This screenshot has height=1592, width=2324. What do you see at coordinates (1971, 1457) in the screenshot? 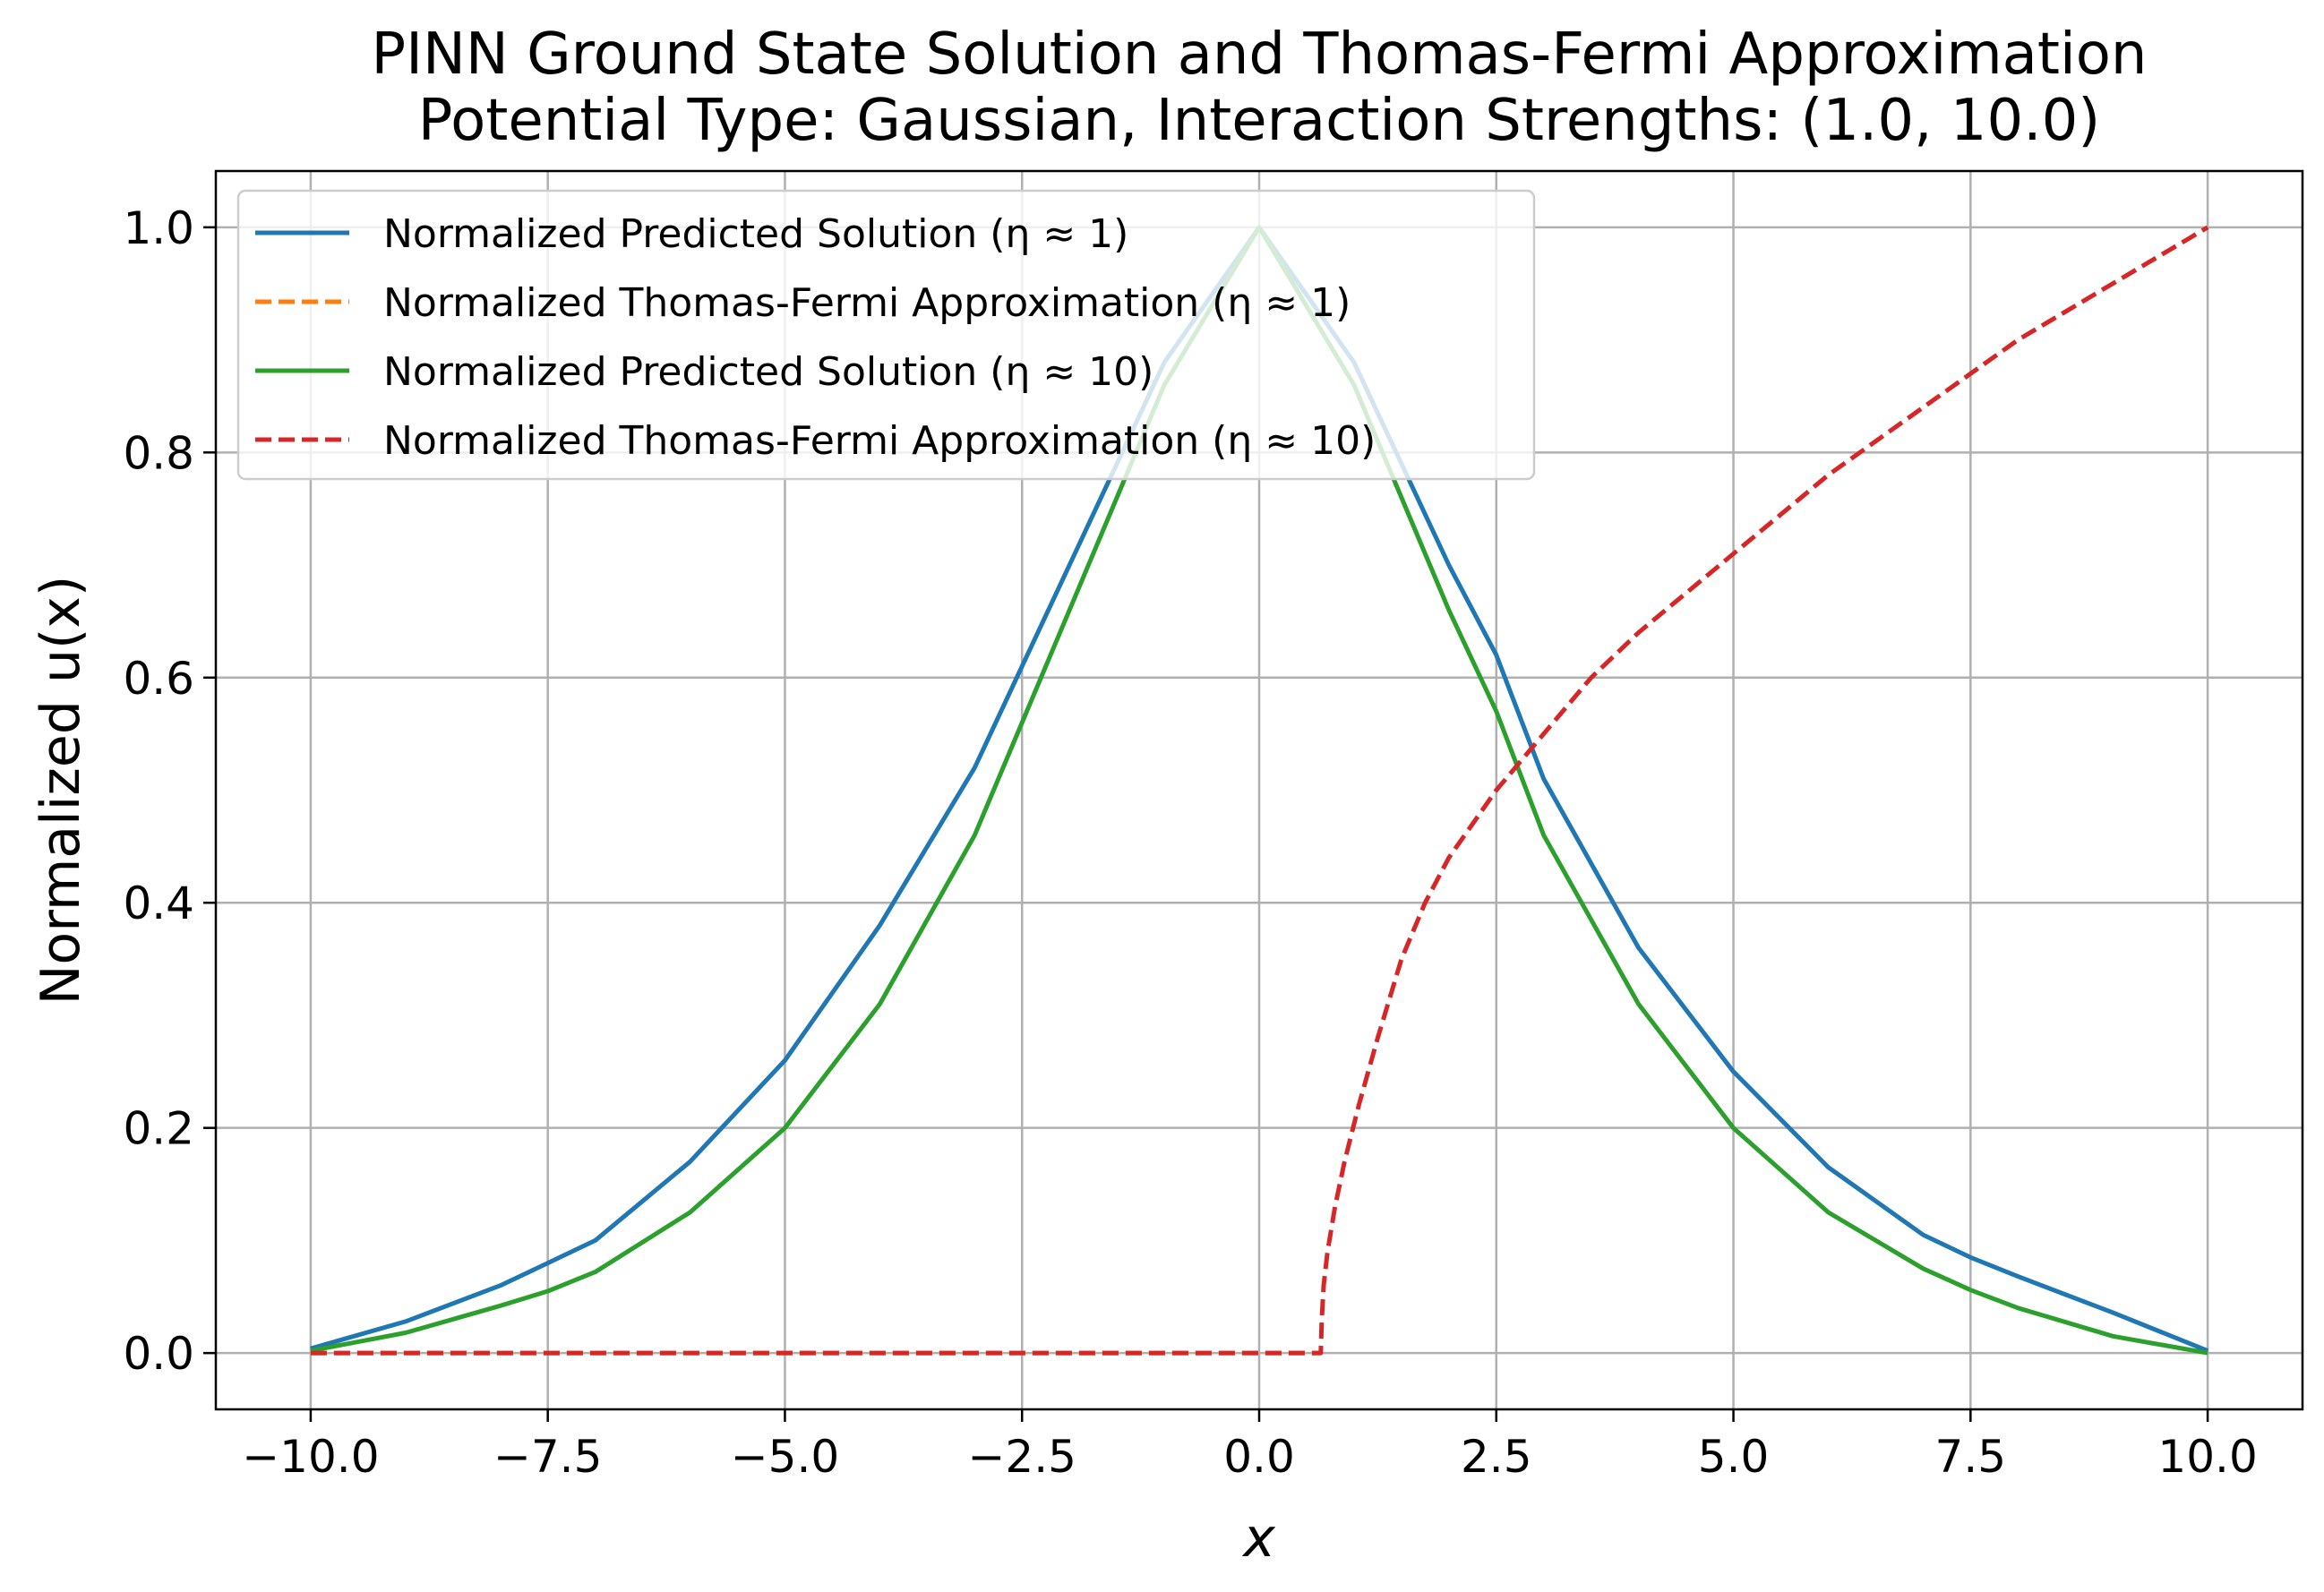
I see `x-tick-label: 7.5` at bounding box center [1971, 1457].